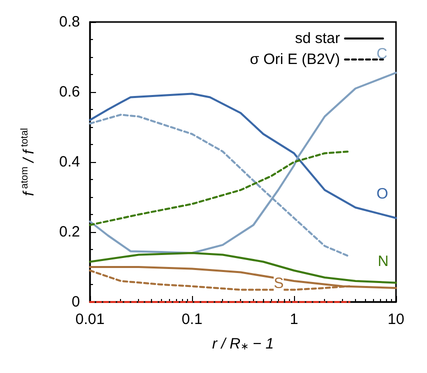 The image size is (427, 373). I want to click on y-tick-label: 0.6, so click(69, 92).